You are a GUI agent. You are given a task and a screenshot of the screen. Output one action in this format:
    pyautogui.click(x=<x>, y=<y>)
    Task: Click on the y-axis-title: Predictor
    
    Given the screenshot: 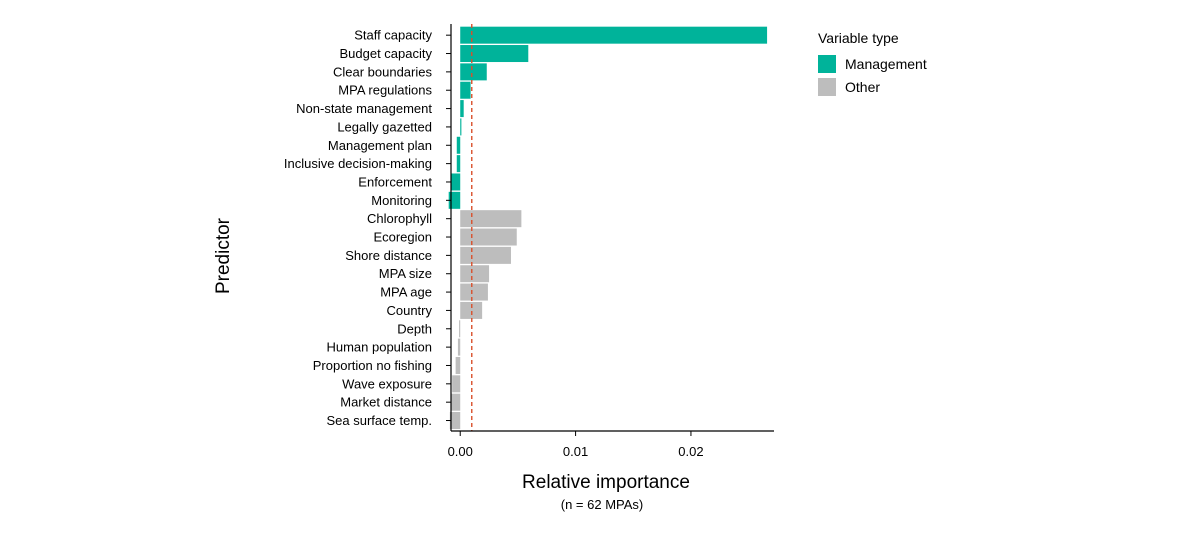 What is the action you would take?
    pyautogui.click(x=223, y=255)
    